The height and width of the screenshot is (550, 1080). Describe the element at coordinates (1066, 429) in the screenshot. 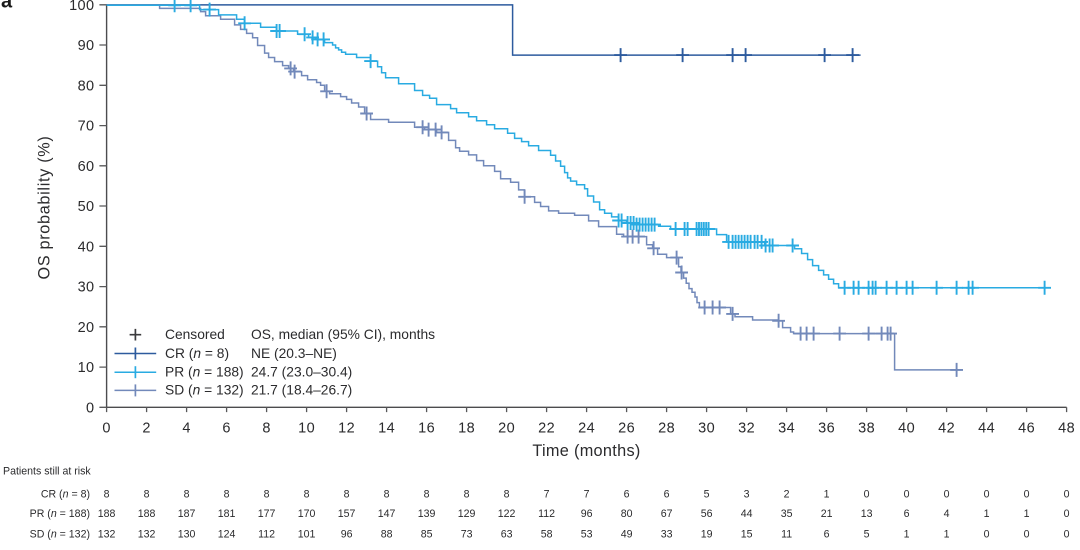

I see `svg-text: 48` at that location.